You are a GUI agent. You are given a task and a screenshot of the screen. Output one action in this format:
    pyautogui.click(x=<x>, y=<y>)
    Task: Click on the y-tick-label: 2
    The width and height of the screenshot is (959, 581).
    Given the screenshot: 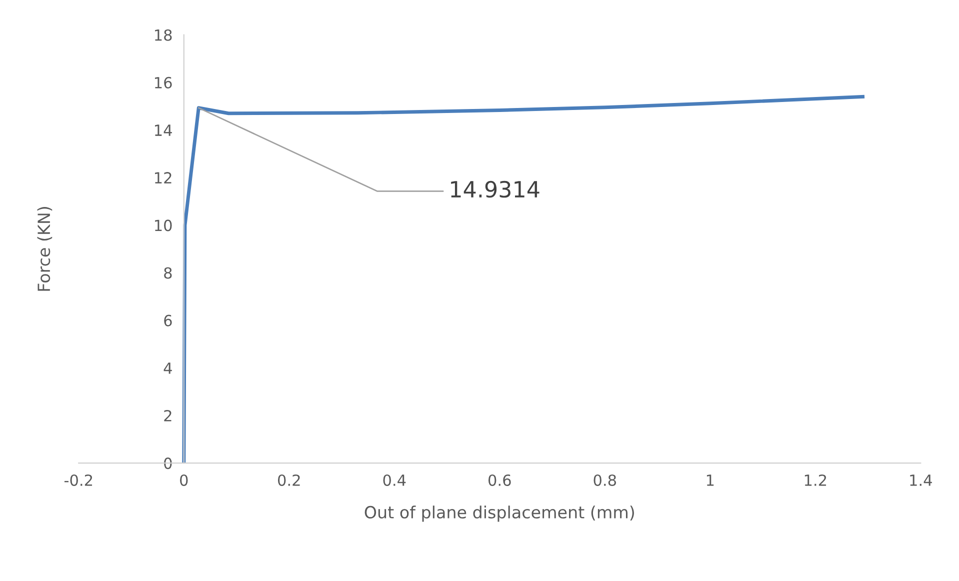 What is the action you would take?
    pyautogui.click(x=168, y=416)
    